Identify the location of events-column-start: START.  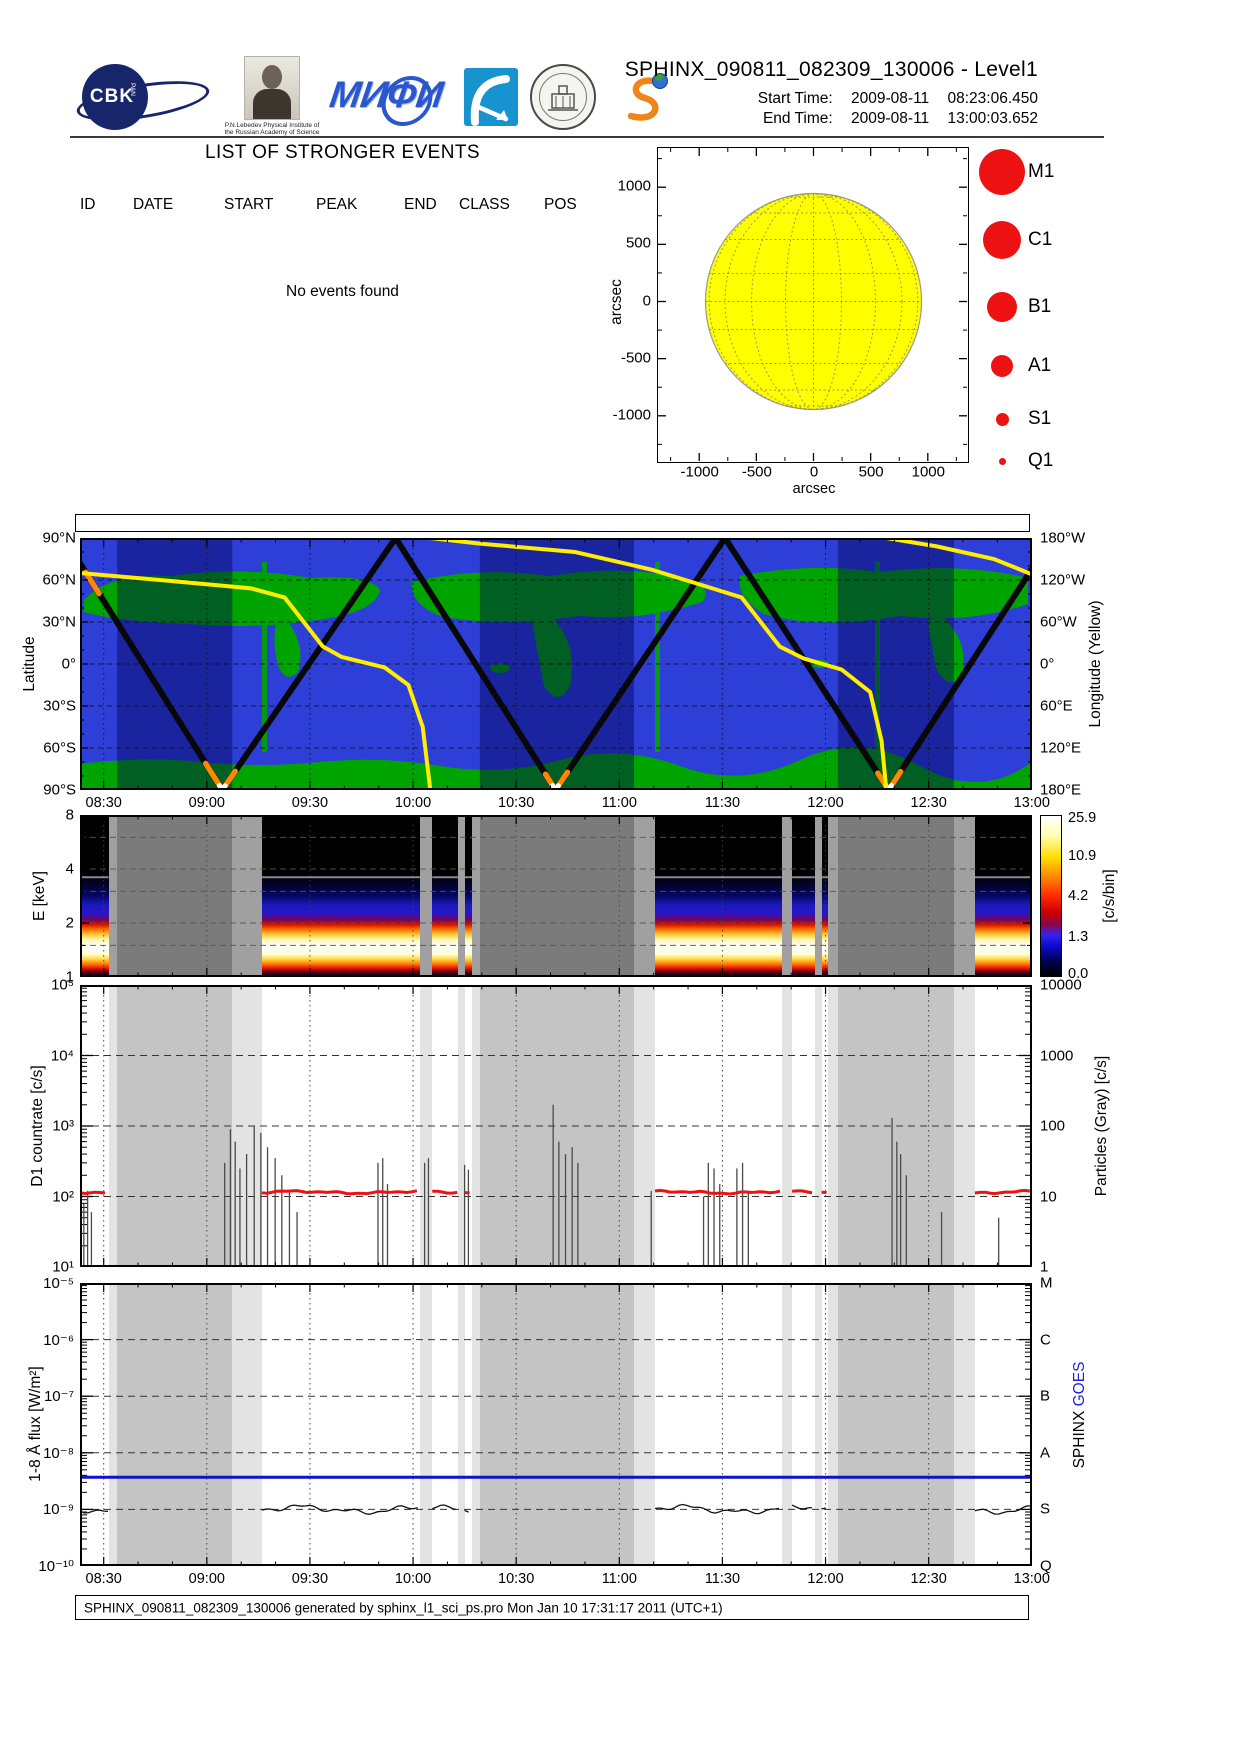
(249, 204).